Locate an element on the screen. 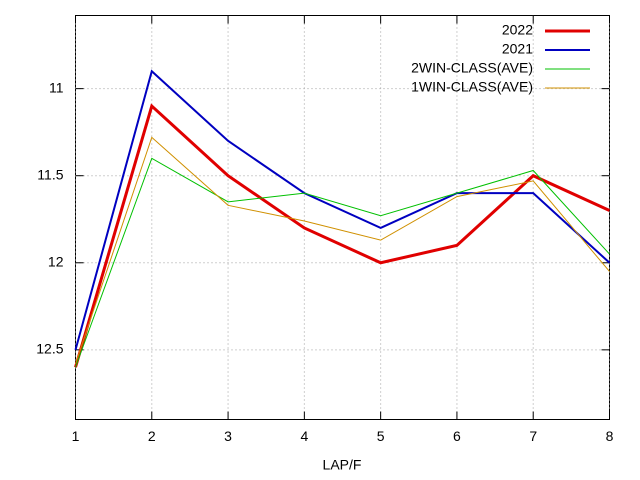  x-tick-label: 4 is located at coordinates (304, 436).